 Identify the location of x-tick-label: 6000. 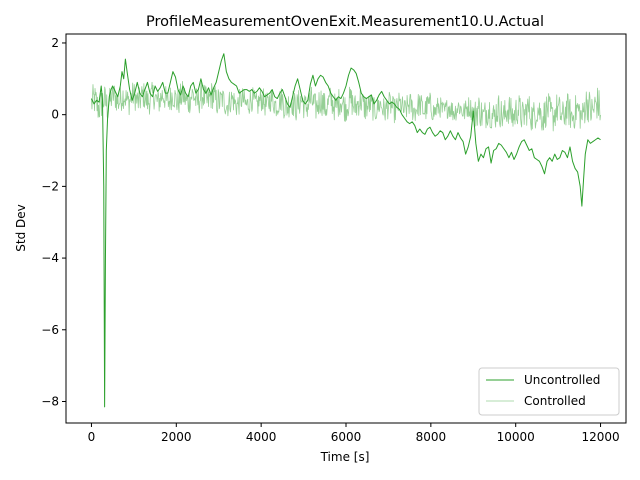
(346, 437).